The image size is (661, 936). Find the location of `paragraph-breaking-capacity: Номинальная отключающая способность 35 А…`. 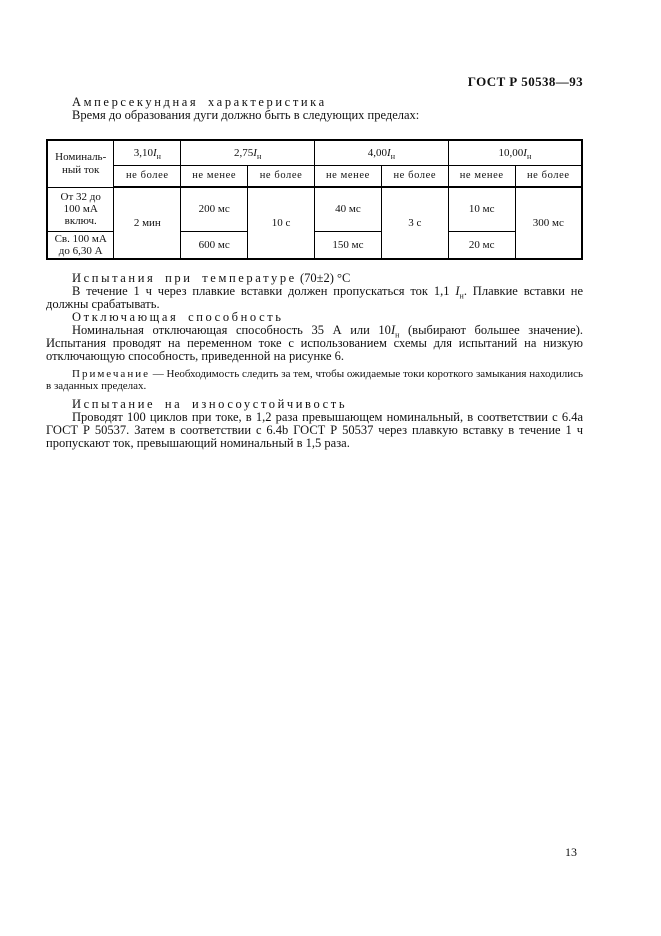

paragraph-breaking-capacity: Номинальная отключающая способность 35 А… is located at coordinates (314, 343).